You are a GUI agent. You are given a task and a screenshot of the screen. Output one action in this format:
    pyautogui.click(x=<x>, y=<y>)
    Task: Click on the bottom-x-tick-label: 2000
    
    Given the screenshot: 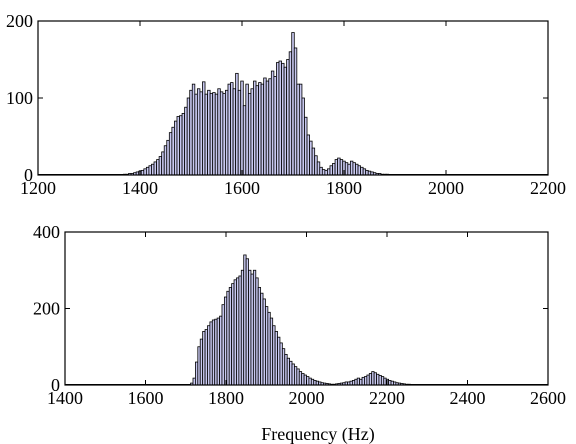 What is the action you would take?
    pyautogui.click(x=307, y=398)
    